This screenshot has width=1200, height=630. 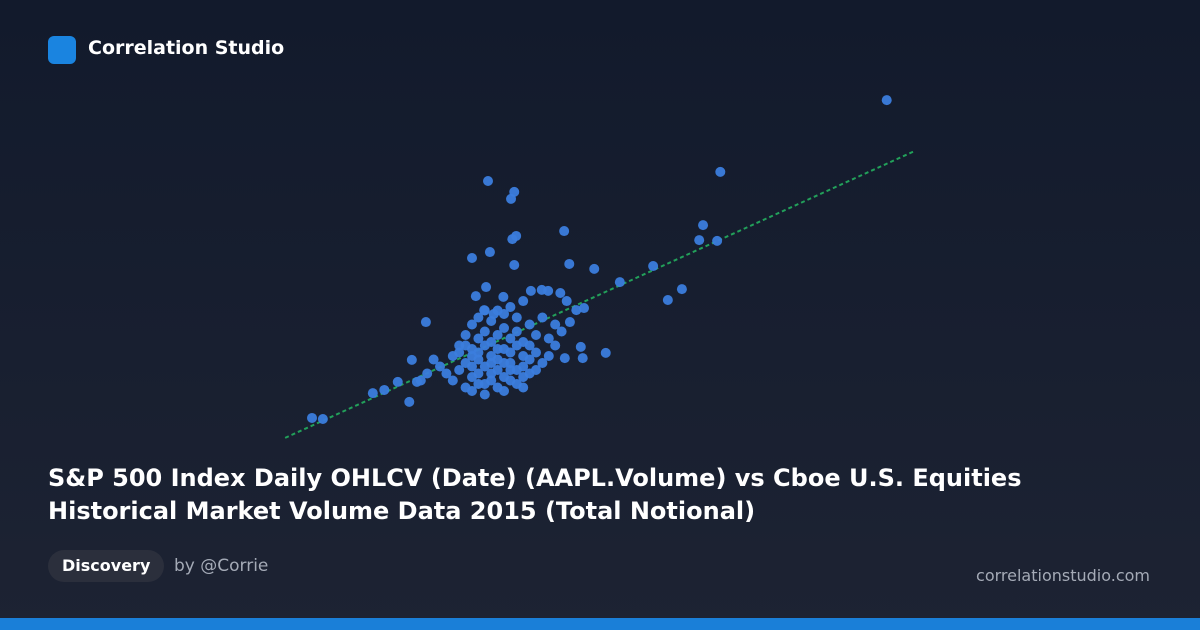 I want to click on logo, so click(x=62, y=50).